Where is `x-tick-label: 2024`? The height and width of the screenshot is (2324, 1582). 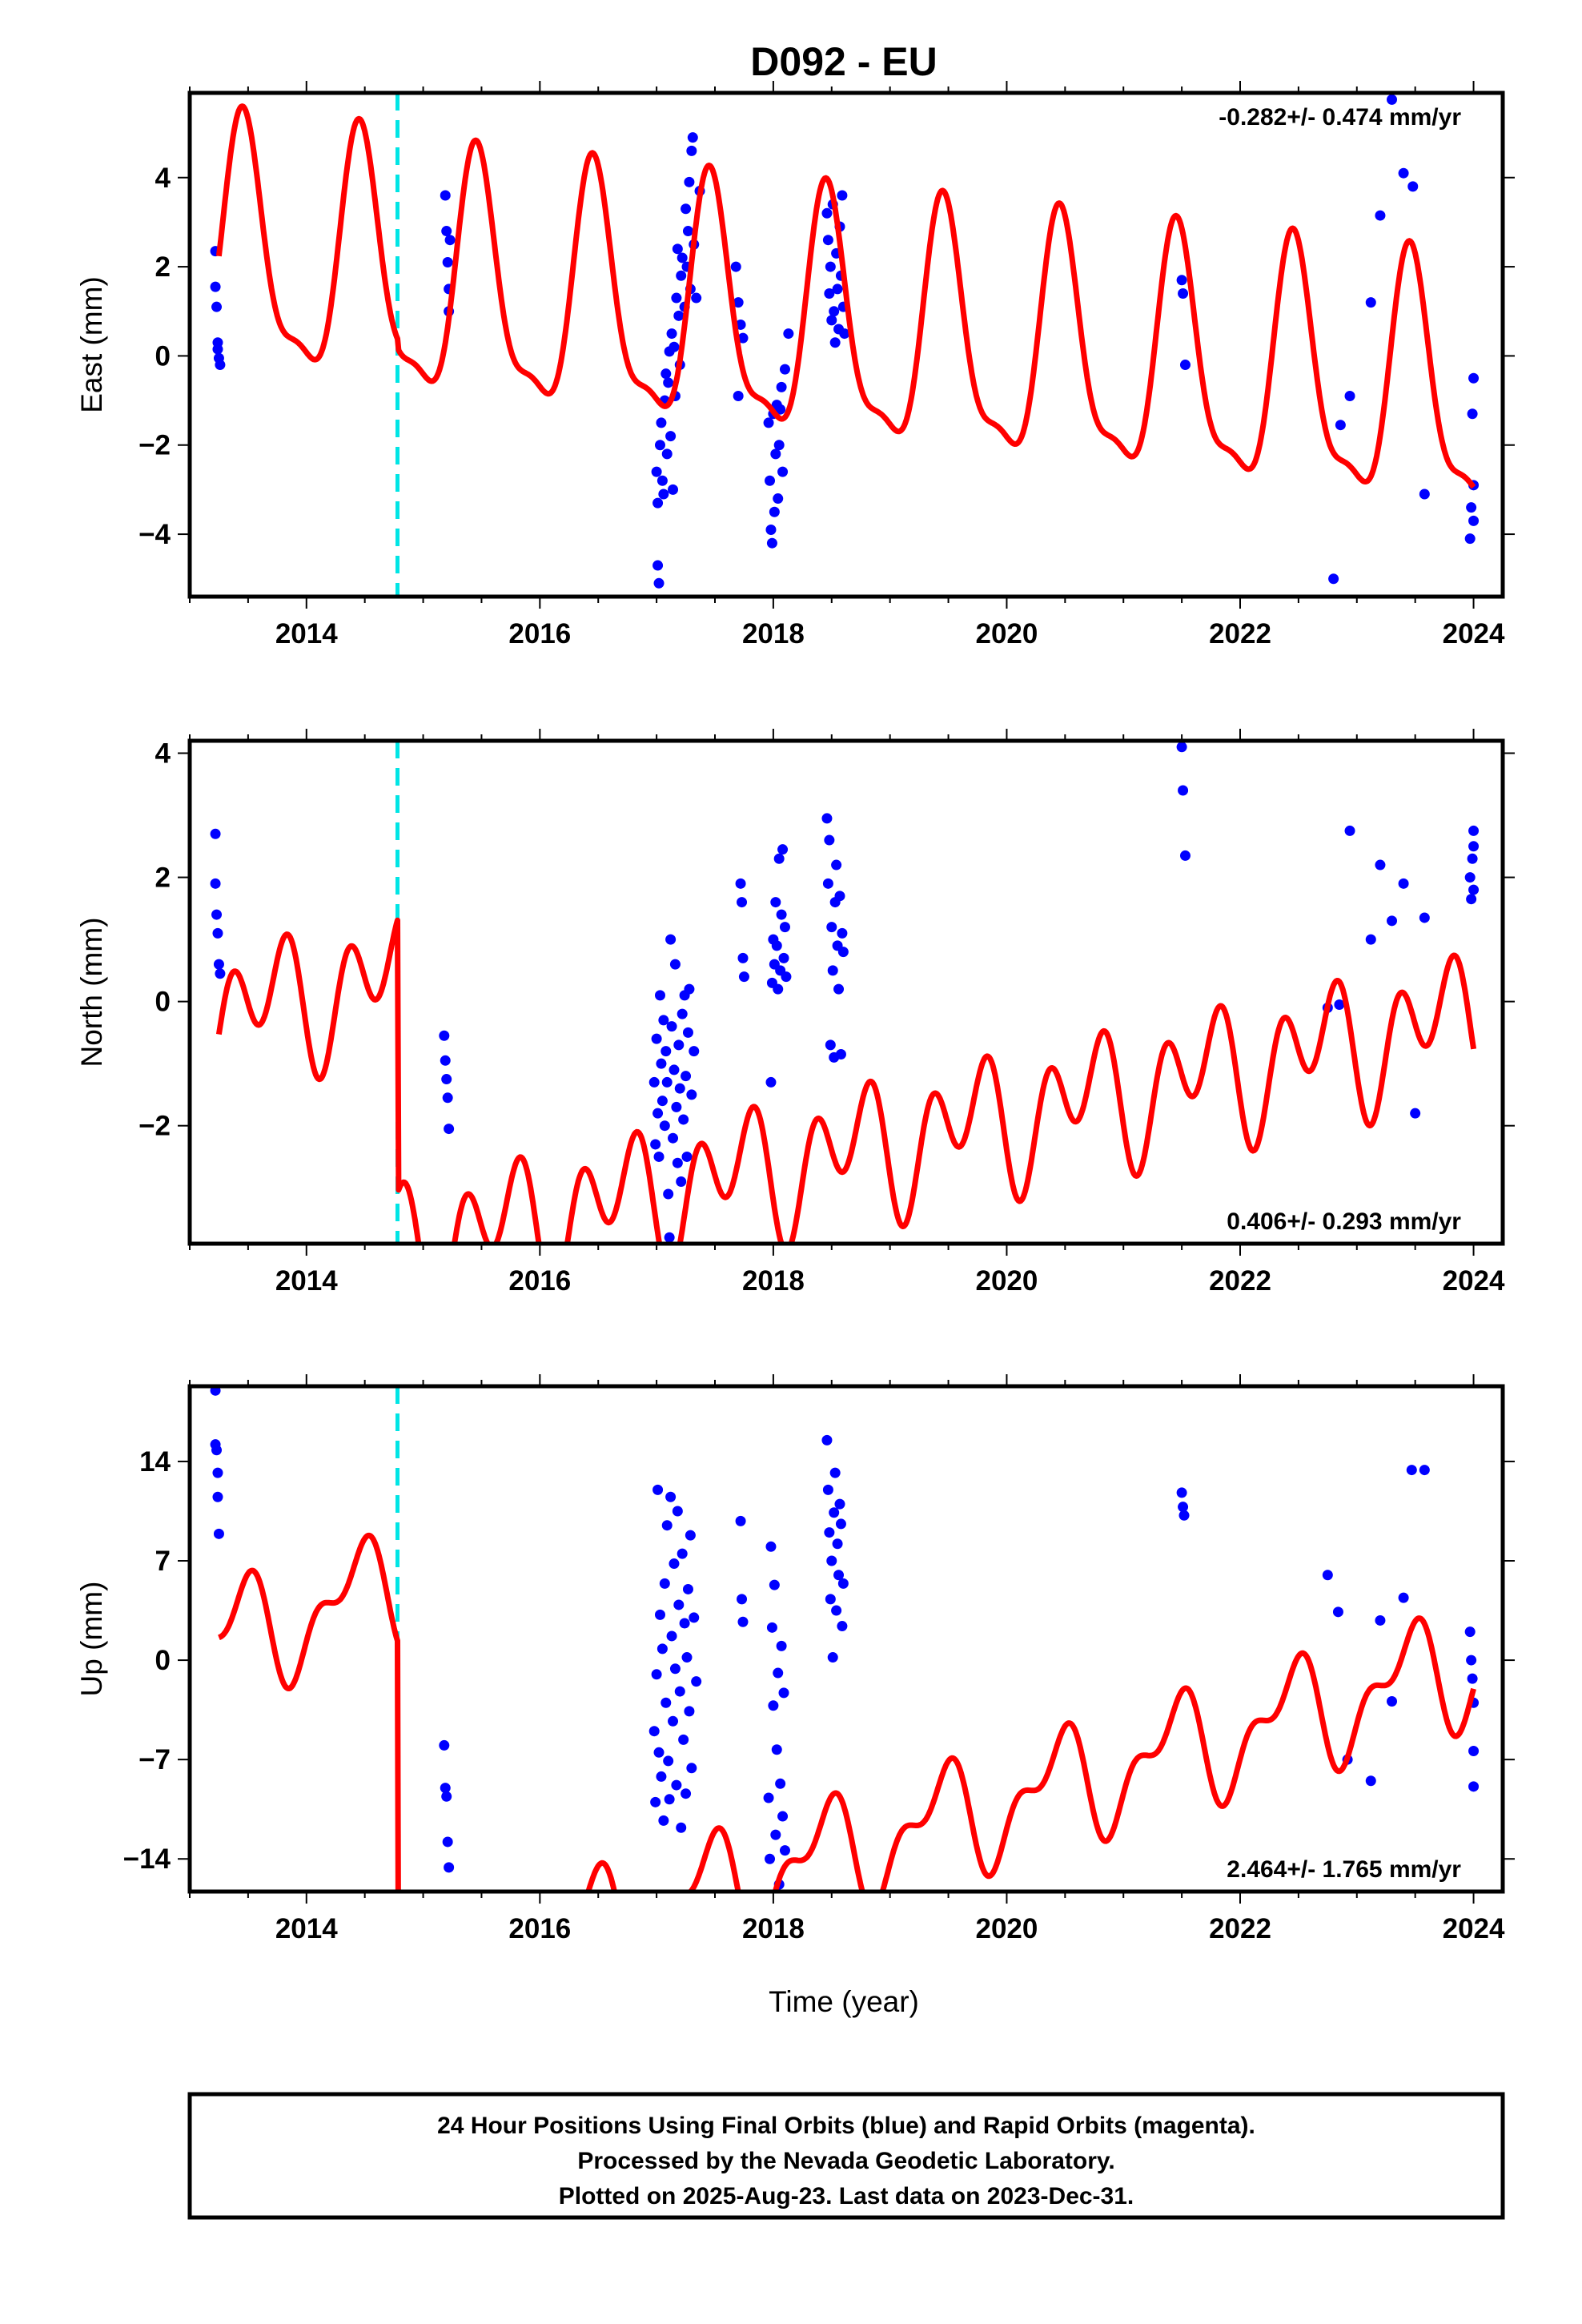 x-tick-label: 2024 is located at coordinates (1474, 633).